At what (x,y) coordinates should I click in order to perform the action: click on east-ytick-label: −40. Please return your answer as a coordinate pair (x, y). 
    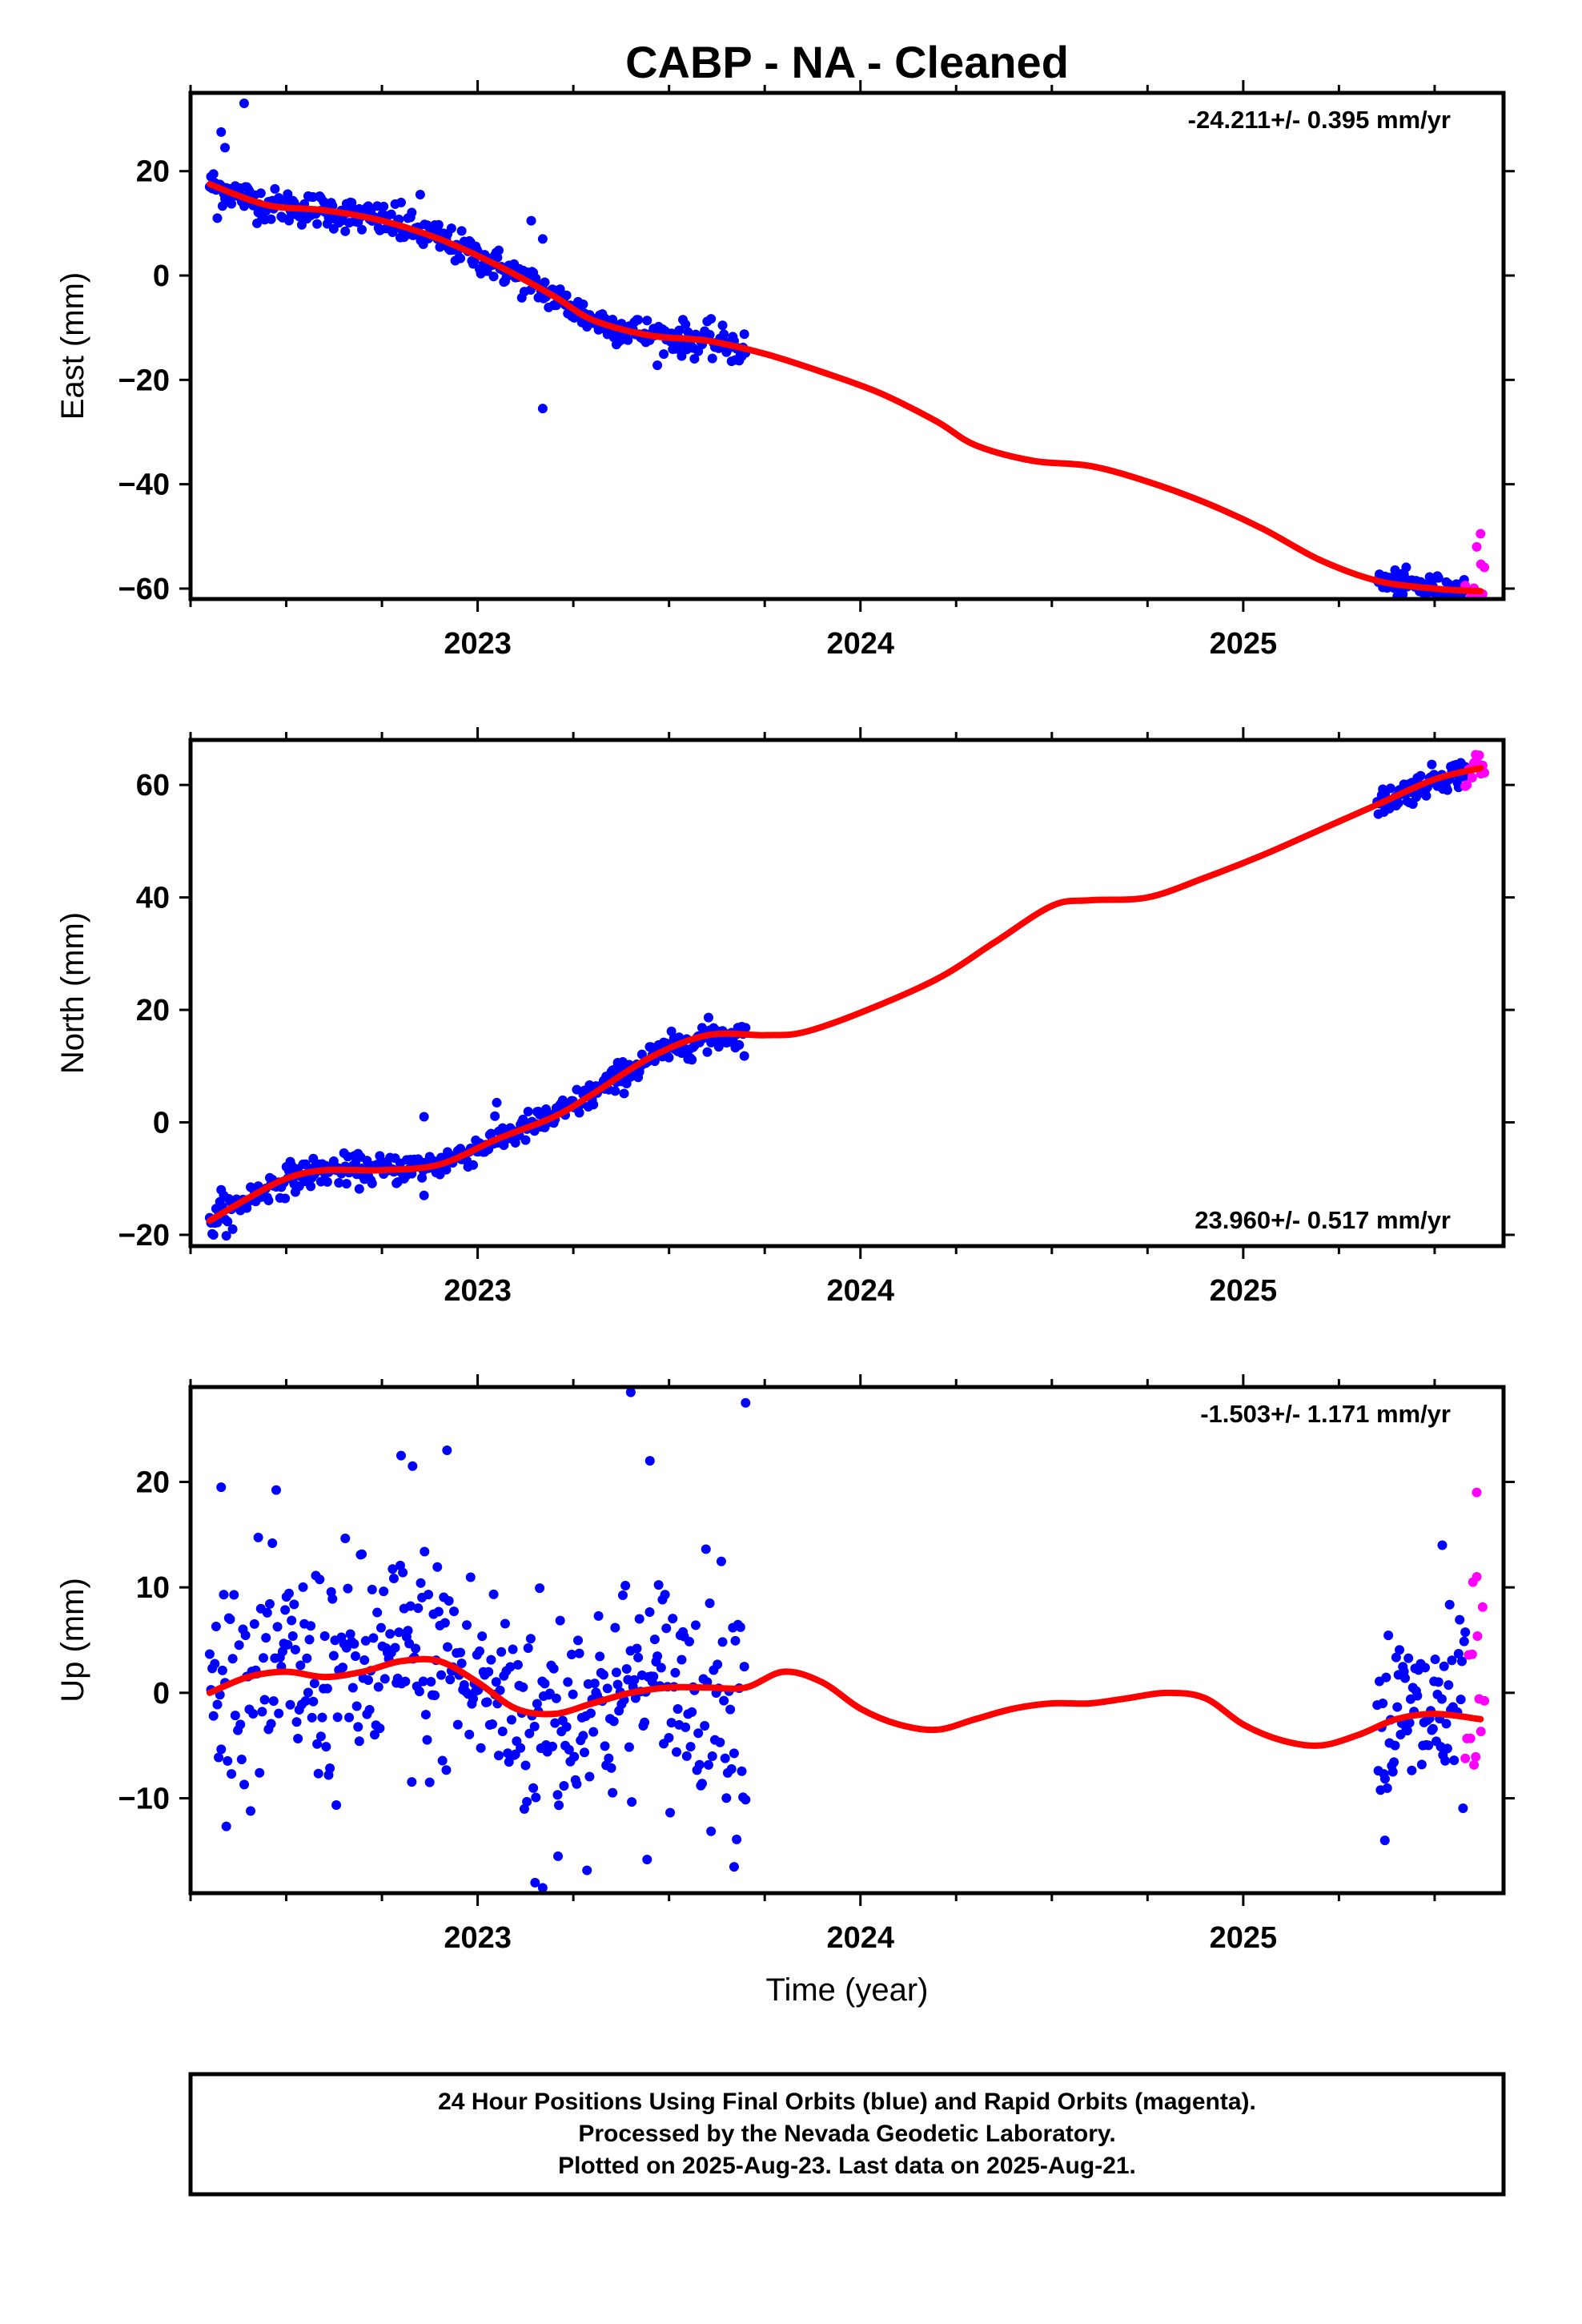
    Looking at the image, I should click on (144, 485).